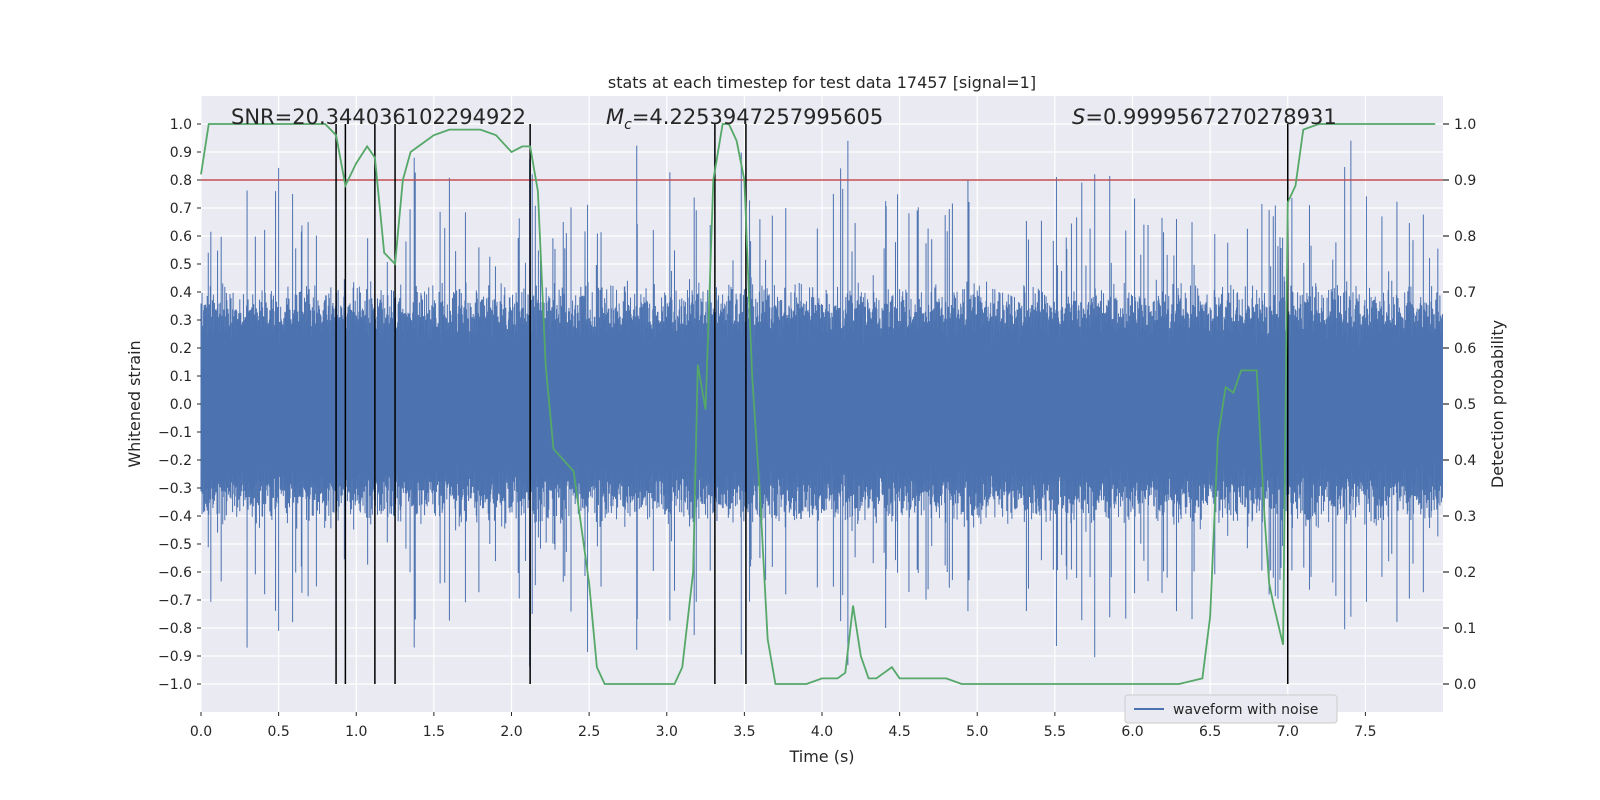  Describe the element at coordinates (175, 629) in the screenshot. I see `y-tick-label: −0.8` at that location.